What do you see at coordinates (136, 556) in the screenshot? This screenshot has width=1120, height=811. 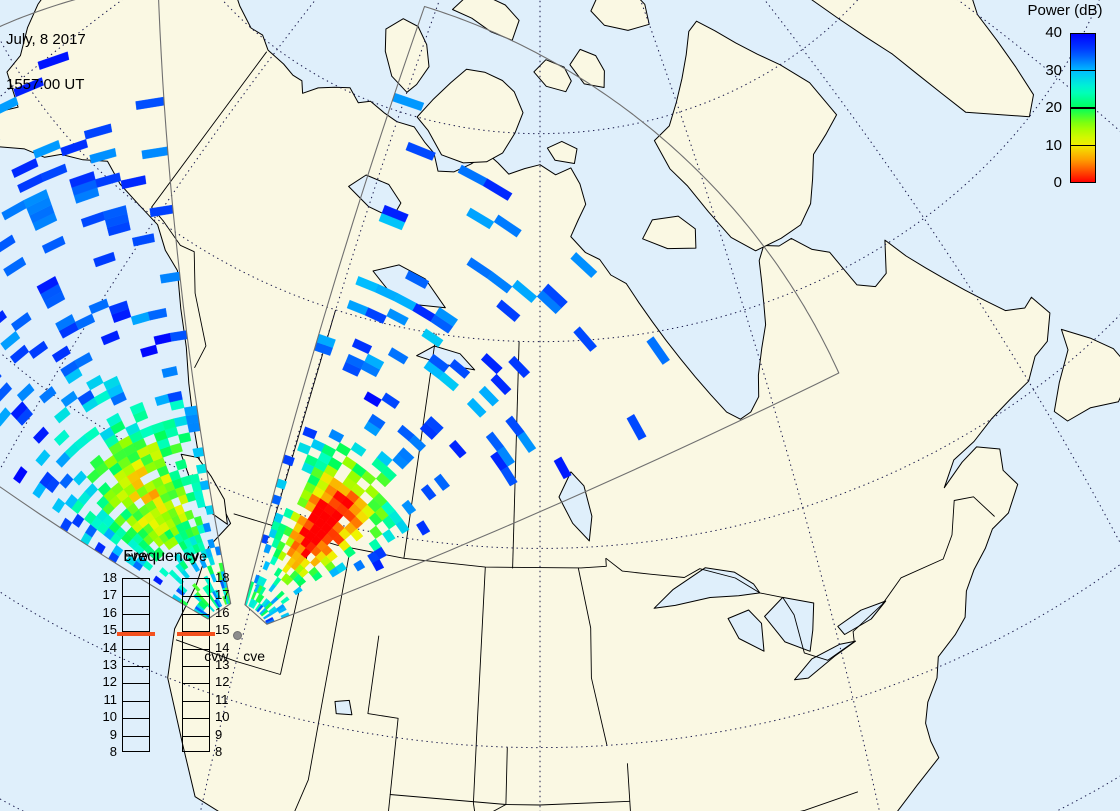 I see `frequency-column-header-cvw: cvw` at bounding box center [136, 556].